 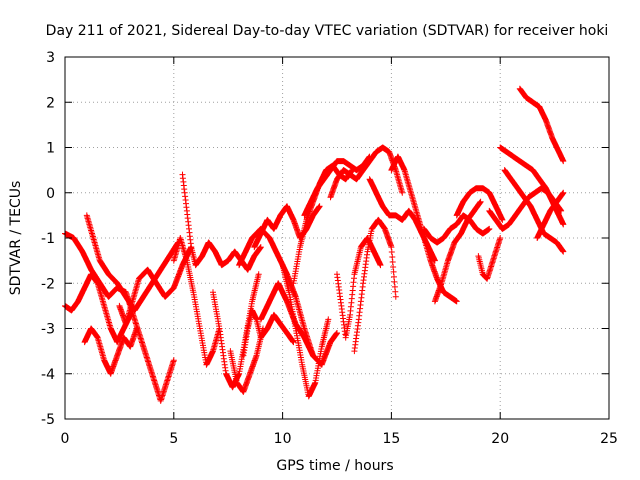 What do you see at coordinates (48, 284) in the screenshot?
I see `y-tick-label: -2` at bounding box center [48, 284].